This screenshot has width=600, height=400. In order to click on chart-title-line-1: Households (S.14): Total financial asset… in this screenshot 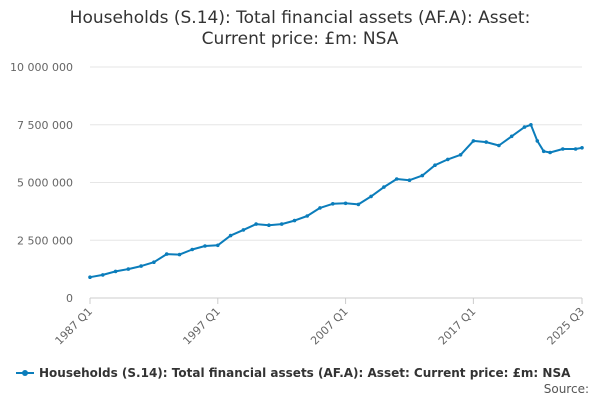, I will do `click(300, 18)`.